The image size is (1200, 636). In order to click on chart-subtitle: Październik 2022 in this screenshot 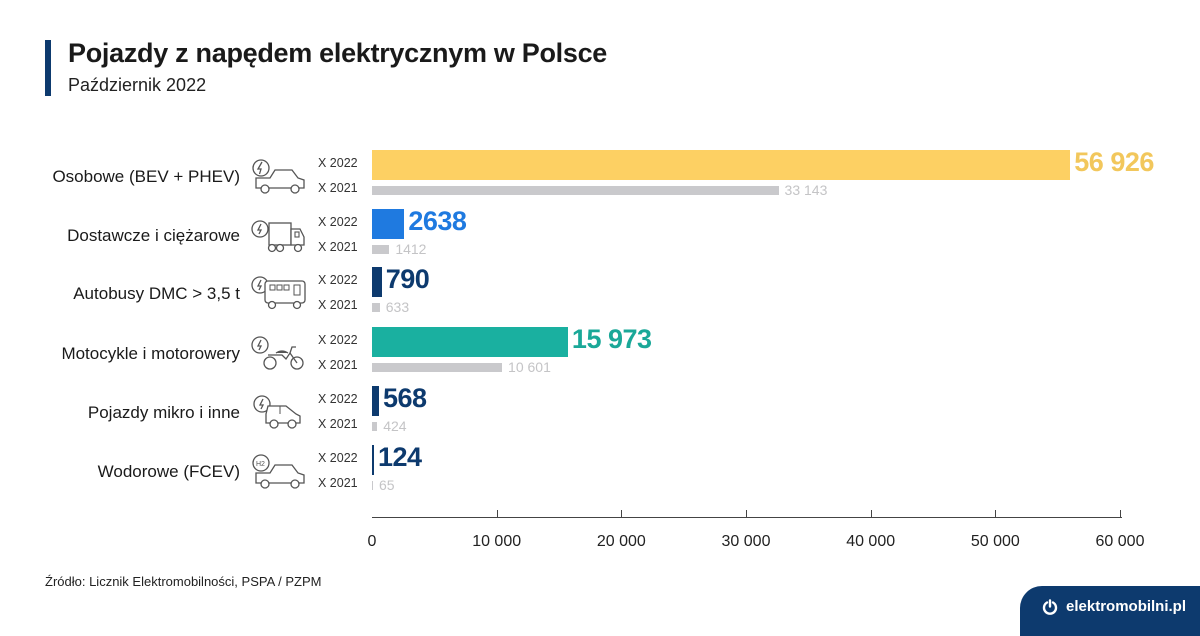, I will do `click(137, 85)`.